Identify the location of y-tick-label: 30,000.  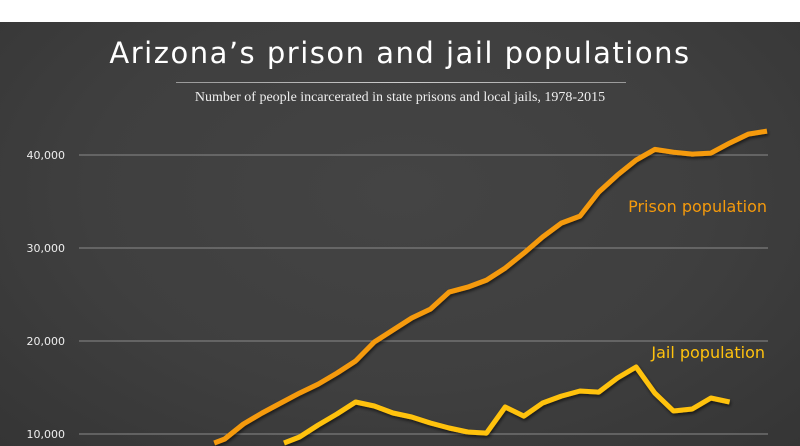
(46, 248).